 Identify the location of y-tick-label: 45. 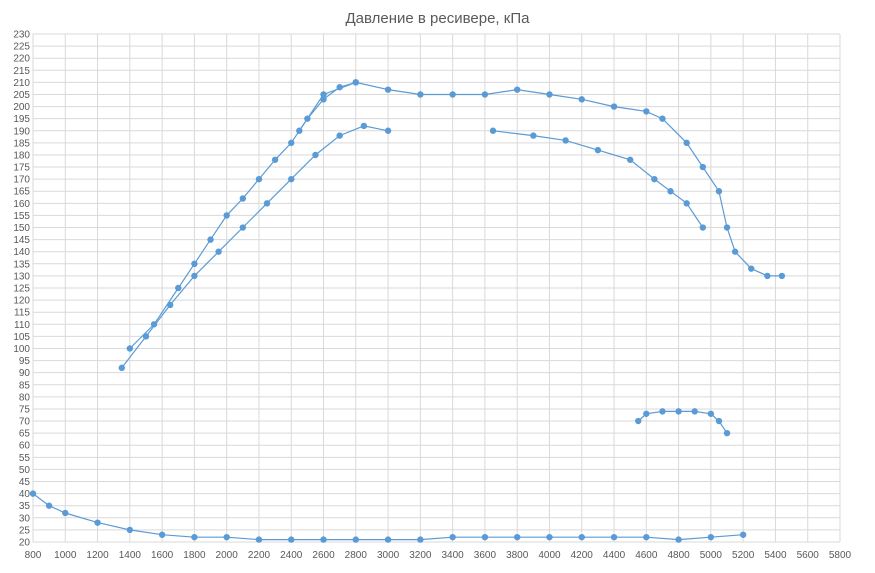
(25, 482).